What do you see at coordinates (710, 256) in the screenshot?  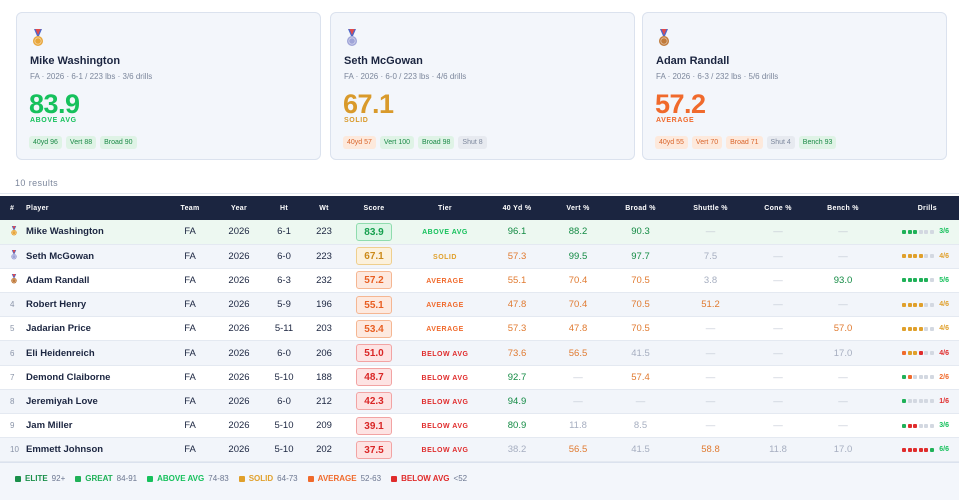 I see `percentile-cell: 7.5` at bounding box center [710, 256].